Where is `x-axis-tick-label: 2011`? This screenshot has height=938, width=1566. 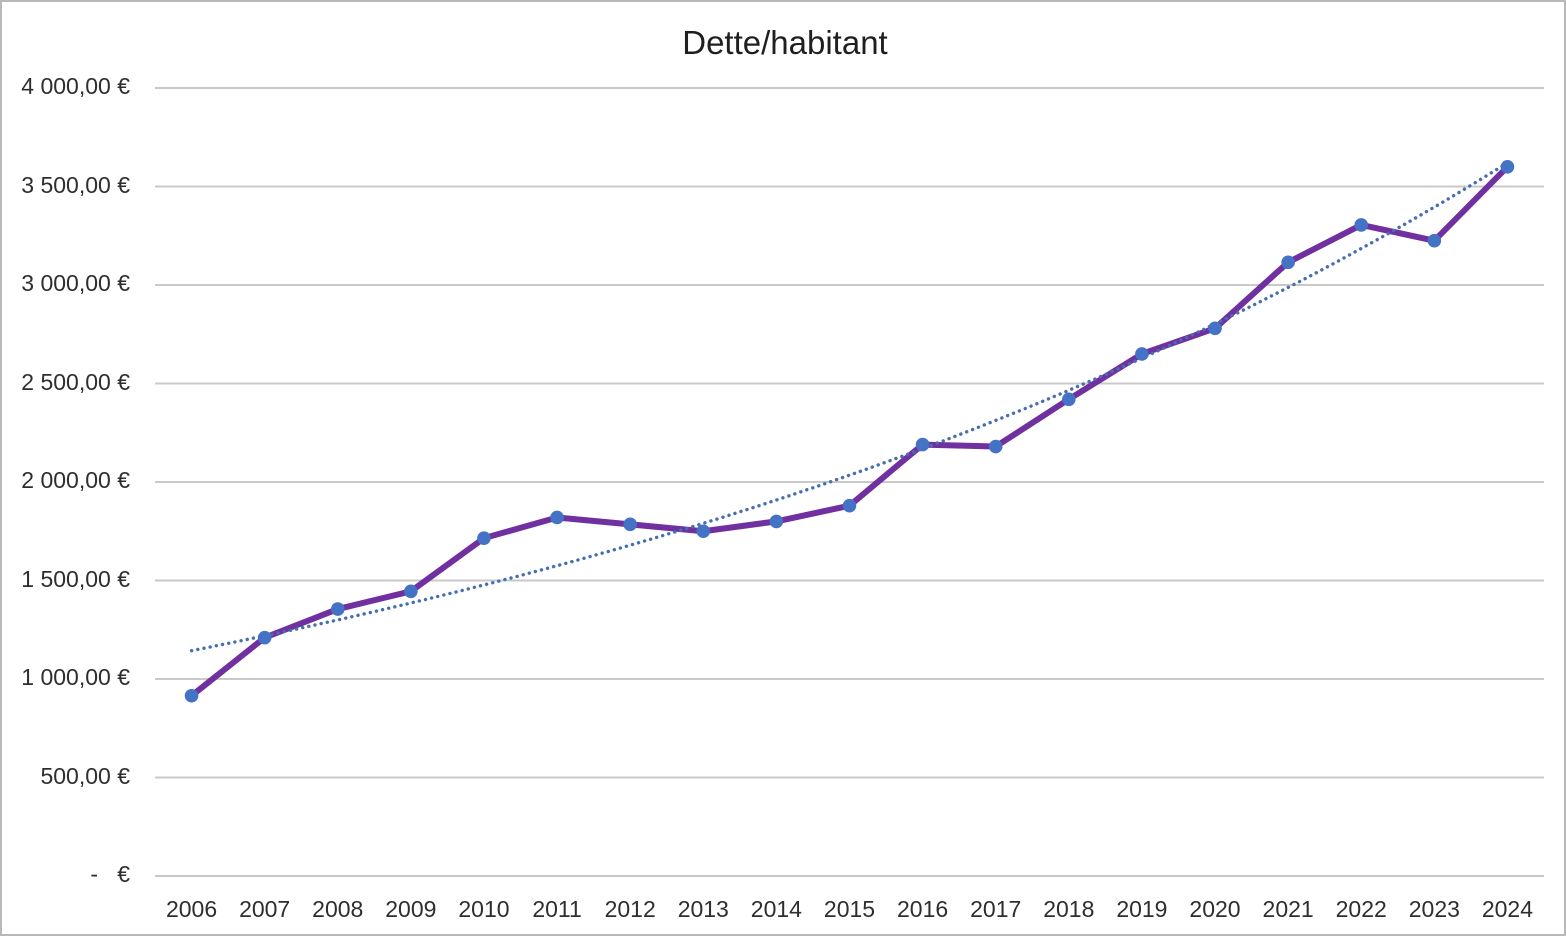
x-axis-tick-label: 2011 is located at coordinates (557, 909).